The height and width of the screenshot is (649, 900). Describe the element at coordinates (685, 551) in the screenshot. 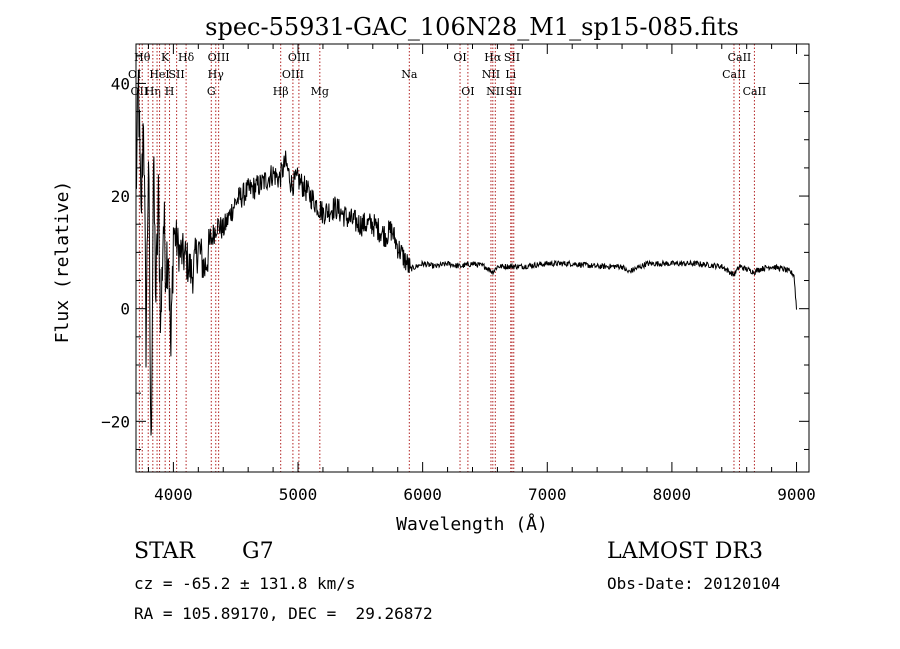

I see `survey-name: LAMOST DR3` at that location.